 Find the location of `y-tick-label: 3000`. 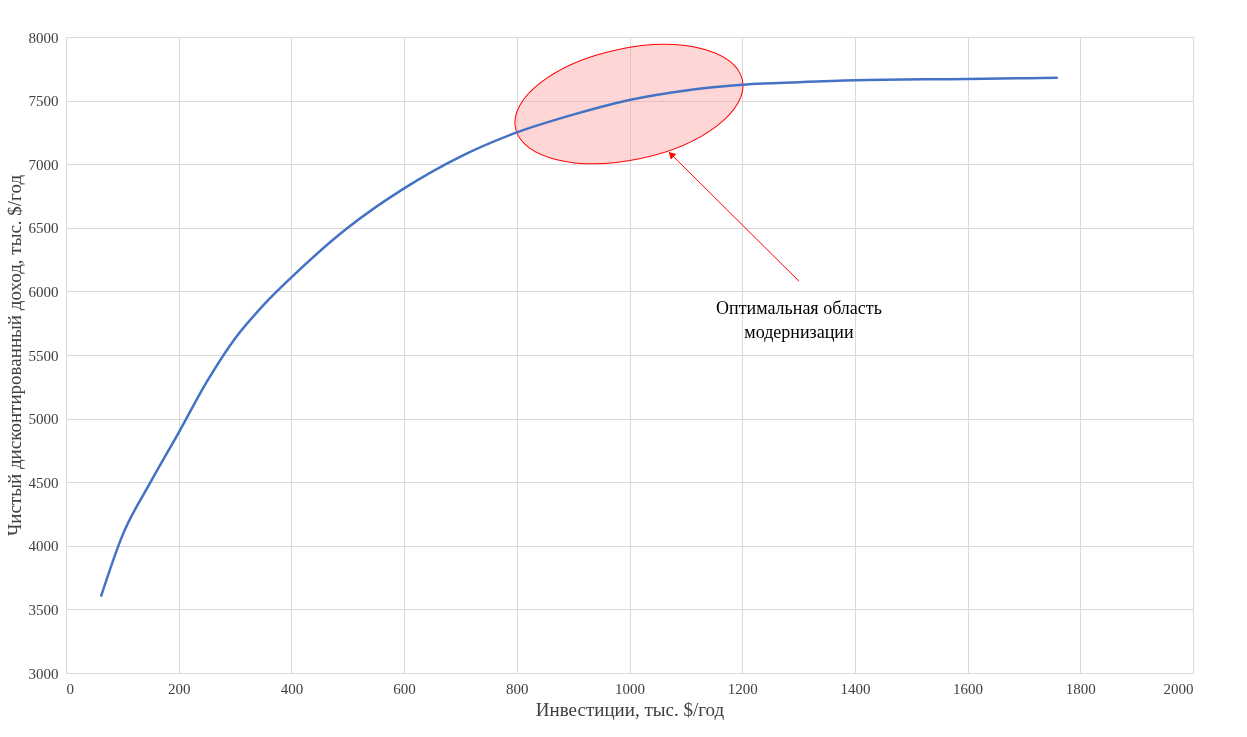

y-tick-label: 3000 is located at coordinates (43, 673).